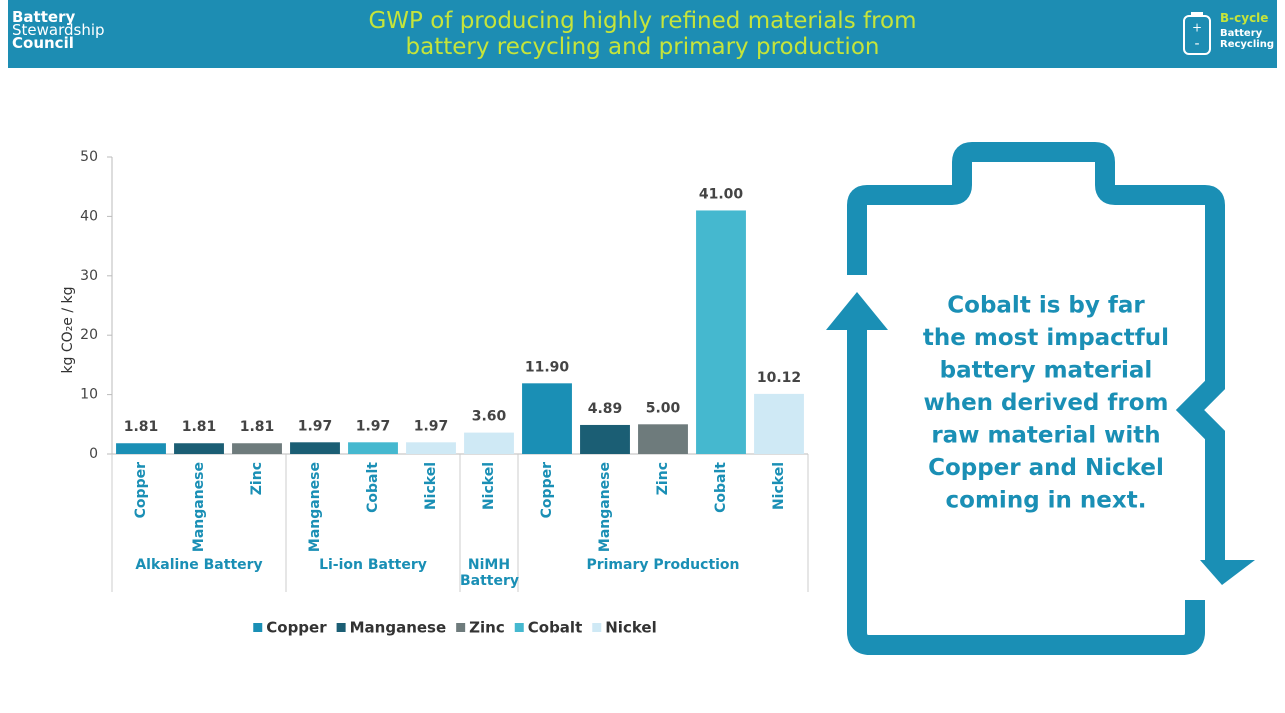 Image resolution: width=1285 pixels, height=713 pixels. Describe the element at coordinates (89, 335) in the screenshot. I see `y-tick-label: 20` at that location.